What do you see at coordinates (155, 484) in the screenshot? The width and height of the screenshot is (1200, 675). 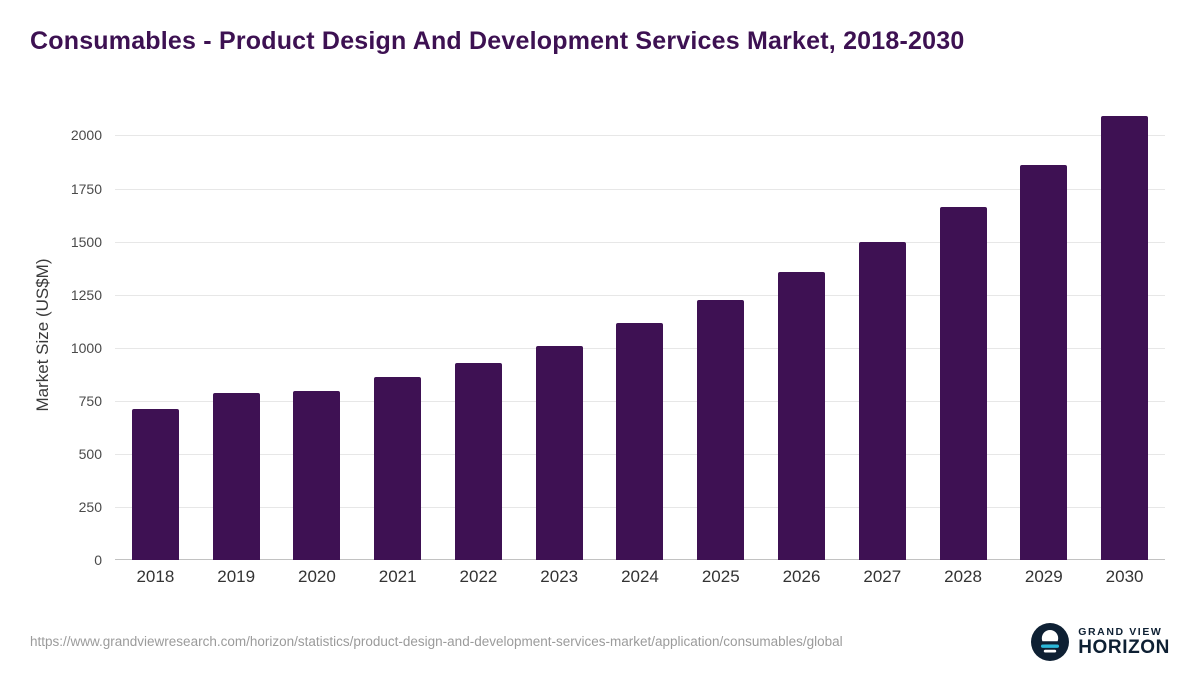 I see `bar-2018` at bounding box center [155, 484].